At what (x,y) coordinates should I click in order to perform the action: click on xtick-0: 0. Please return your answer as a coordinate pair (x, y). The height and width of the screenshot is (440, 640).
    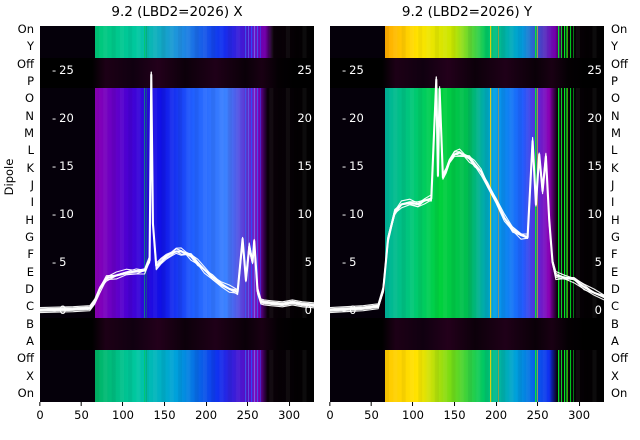
    Looking at the image, I should click on (40, 412).